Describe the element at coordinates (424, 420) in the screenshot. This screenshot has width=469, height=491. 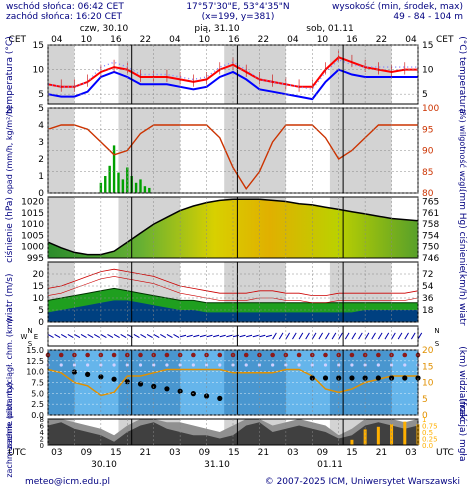
I see `fog-tick: 1` at that location.